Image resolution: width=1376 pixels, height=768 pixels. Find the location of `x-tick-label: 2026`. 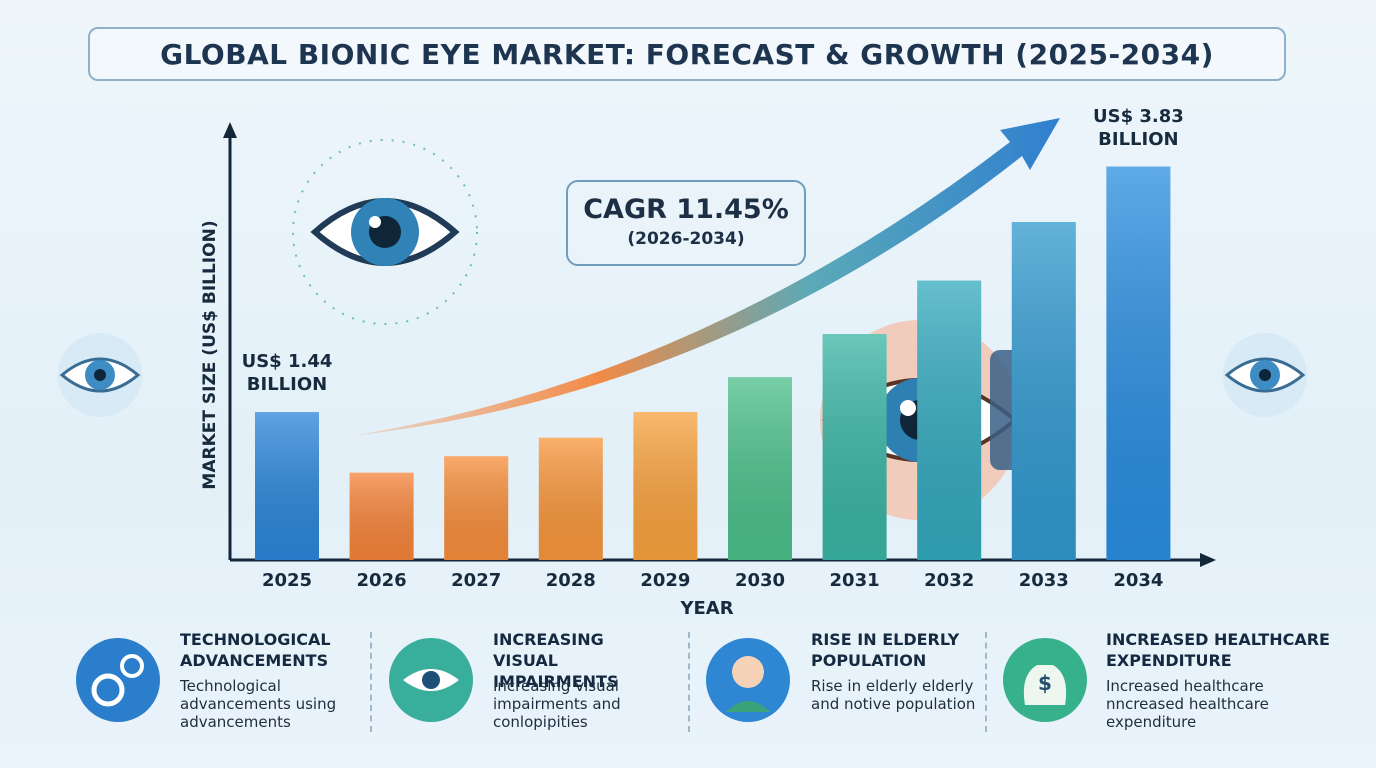

x-tick-label: 2026 is located at coordinates (382, 580).